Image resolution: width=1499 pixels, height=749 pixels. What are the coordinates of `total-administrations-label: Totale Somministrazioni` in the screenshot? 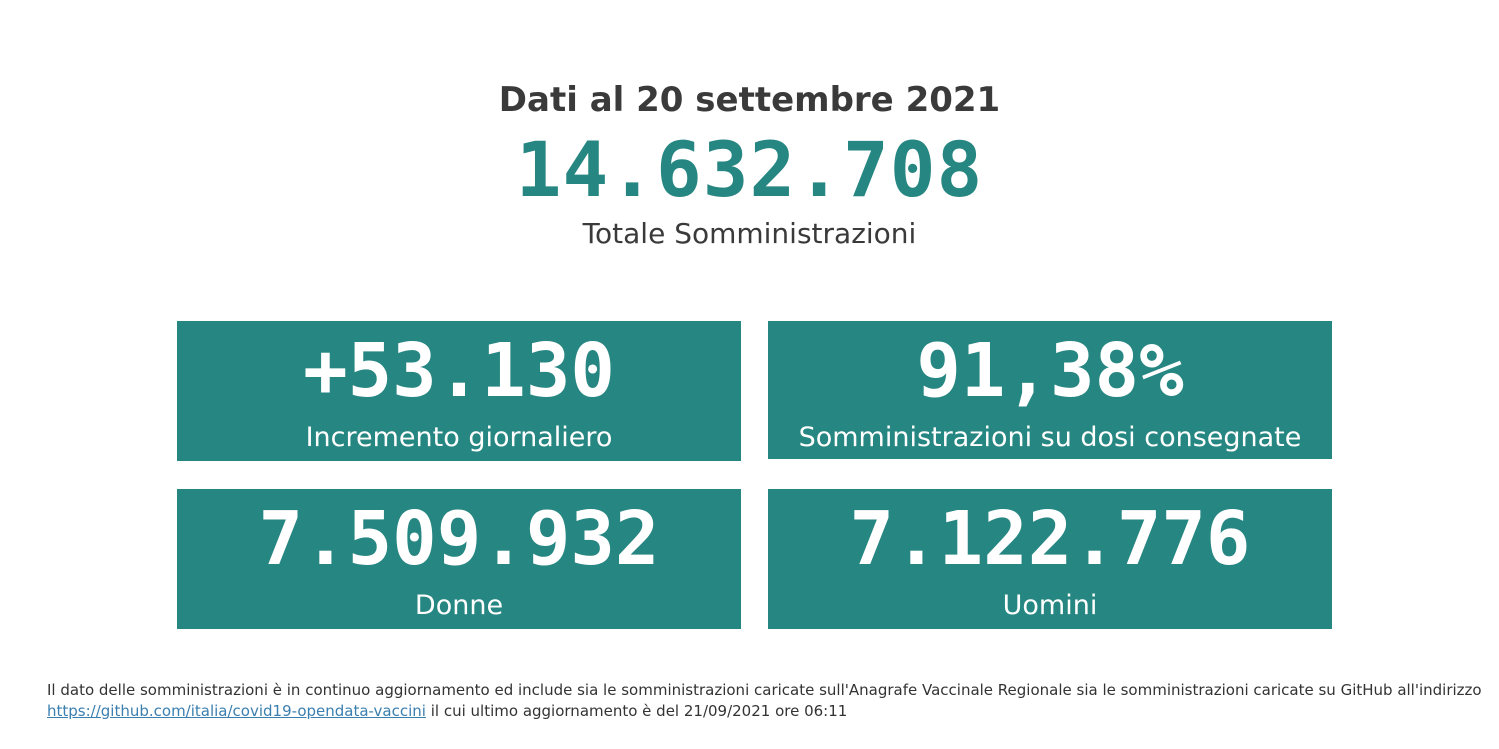 It's located at (749, 233).